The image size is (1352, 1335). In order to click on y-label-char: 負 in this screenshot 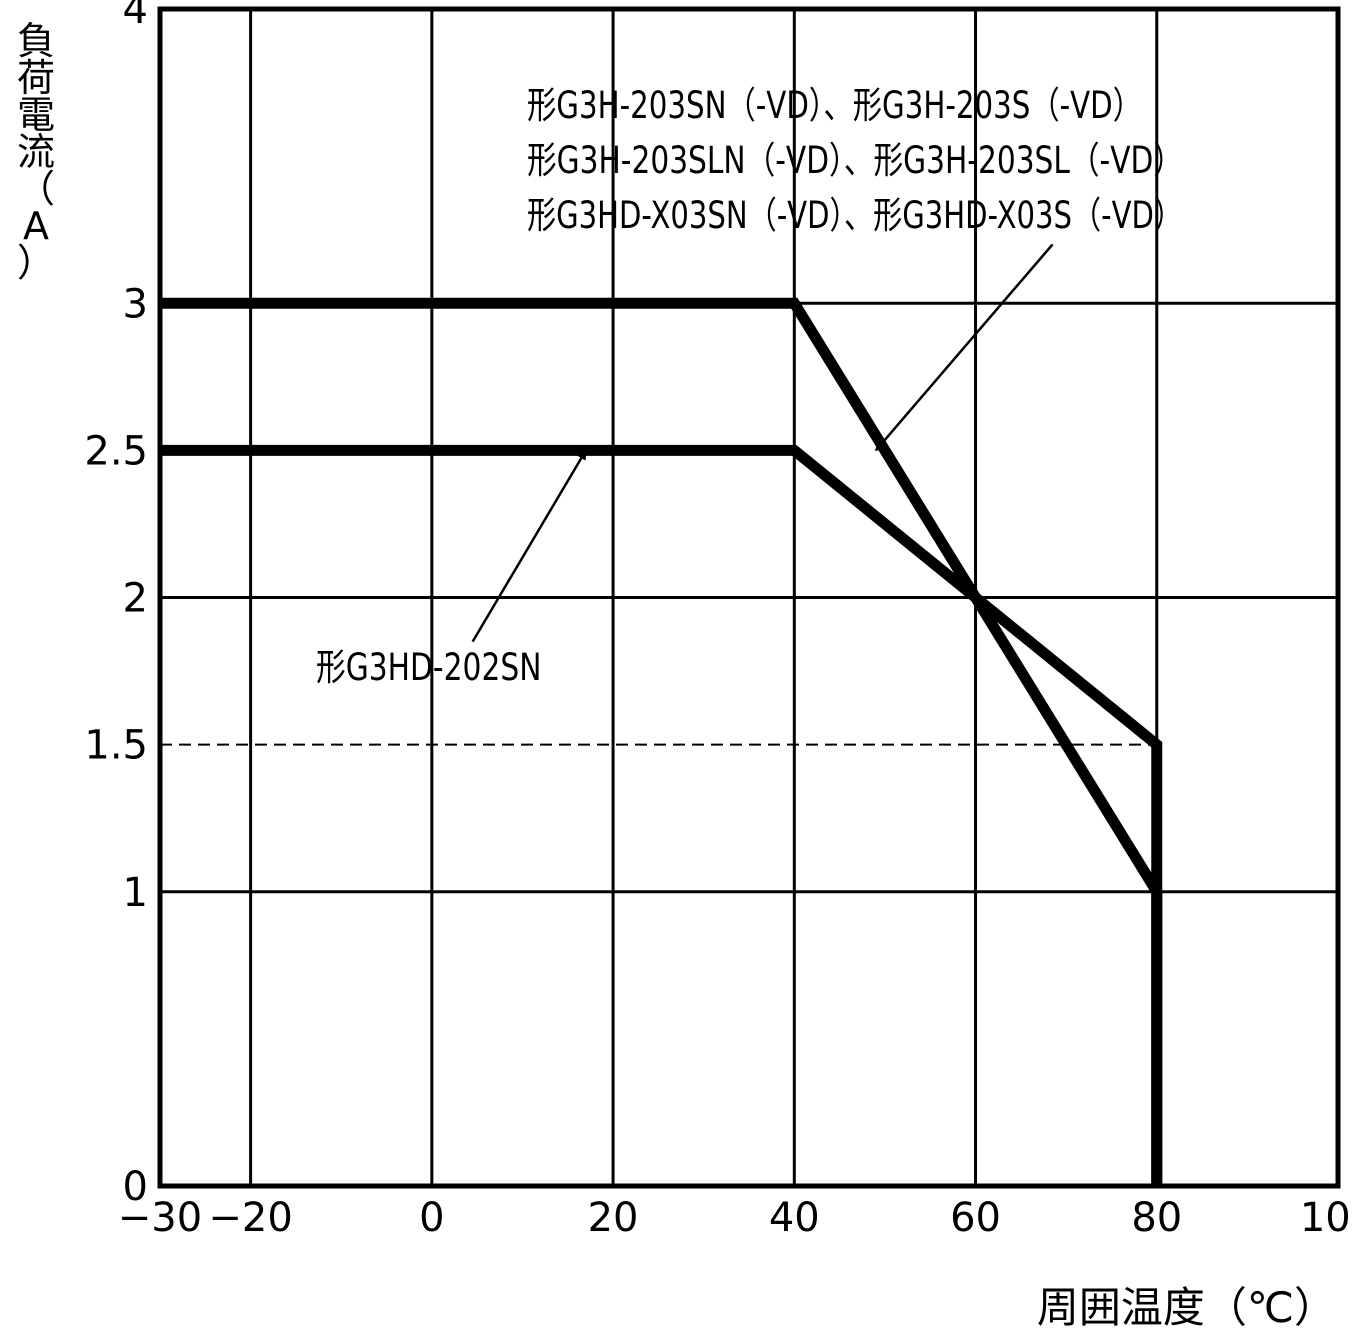, I will do `click(36, 41)`.